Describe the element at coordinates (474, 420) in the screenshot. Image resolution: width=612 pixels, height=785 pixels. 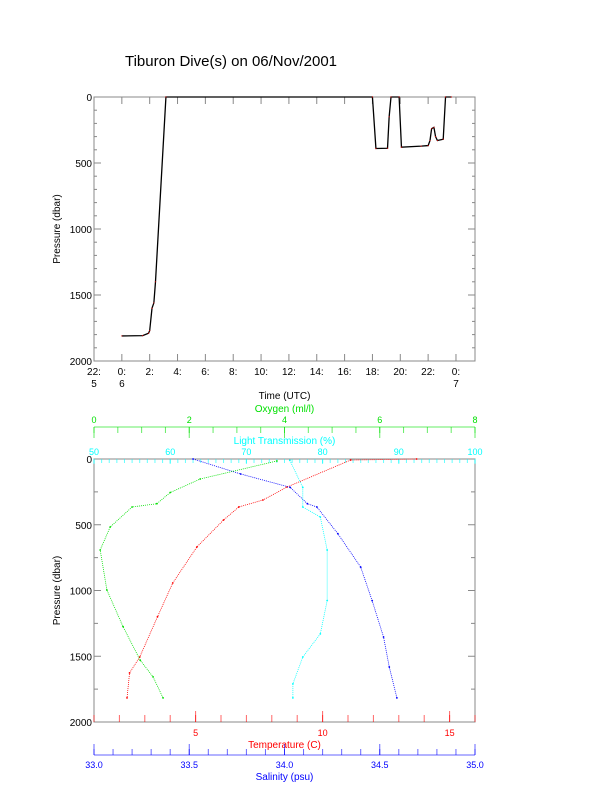
I see `oxygen-tick-label: 8` at that location.